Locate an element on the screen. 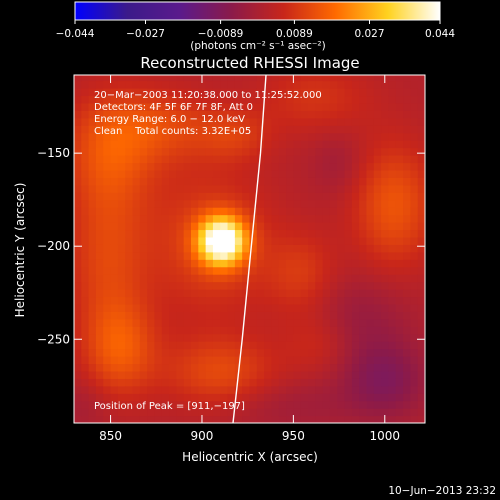 Image resolution: width=500 pixels, height=500 pixels. colorbar-tick-label: 0.0089 is located at coordinates (294, 34).